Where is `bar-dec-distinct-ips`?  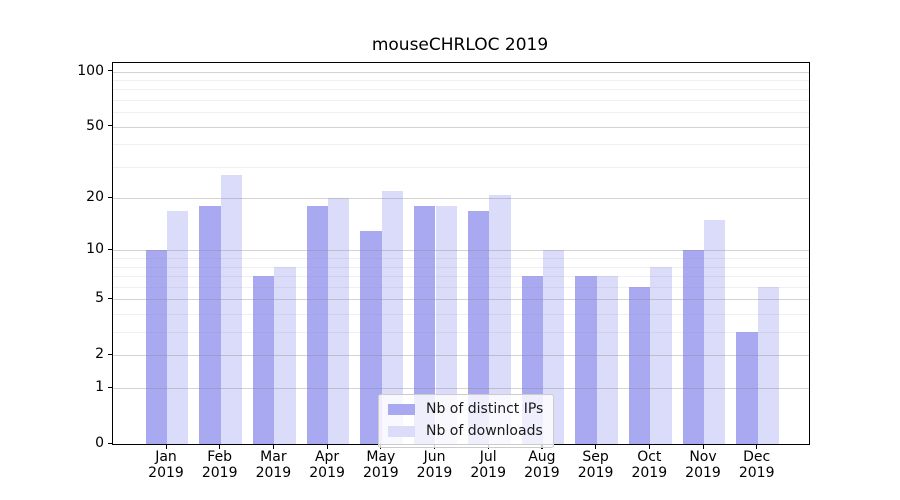 bar-dec-distinct-ips is located at coordinates (747, 388).